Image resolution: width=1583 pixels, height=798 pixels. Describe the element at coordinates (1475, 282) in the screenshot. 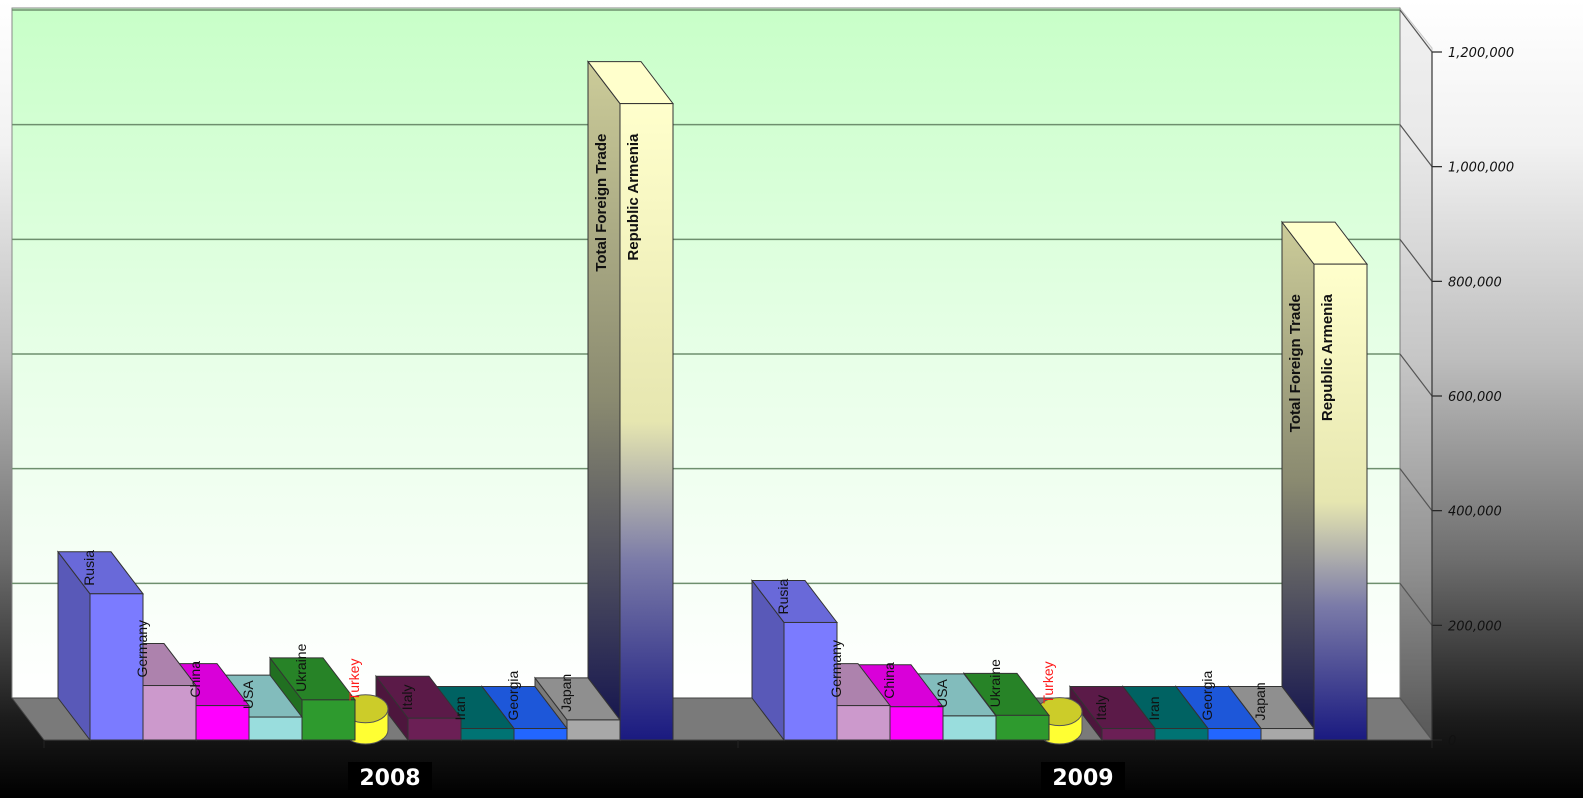

I see `ytick-label: 800,000` at that location.